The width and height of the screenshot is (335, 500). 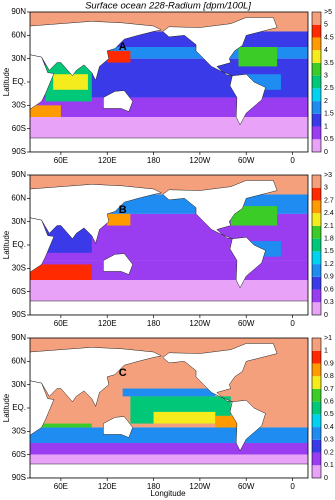 What do you see at coordinates (329, 376) in the screenshot?
I see `colorbar-tick-label: 0.8` at bounding box center [329, 376].